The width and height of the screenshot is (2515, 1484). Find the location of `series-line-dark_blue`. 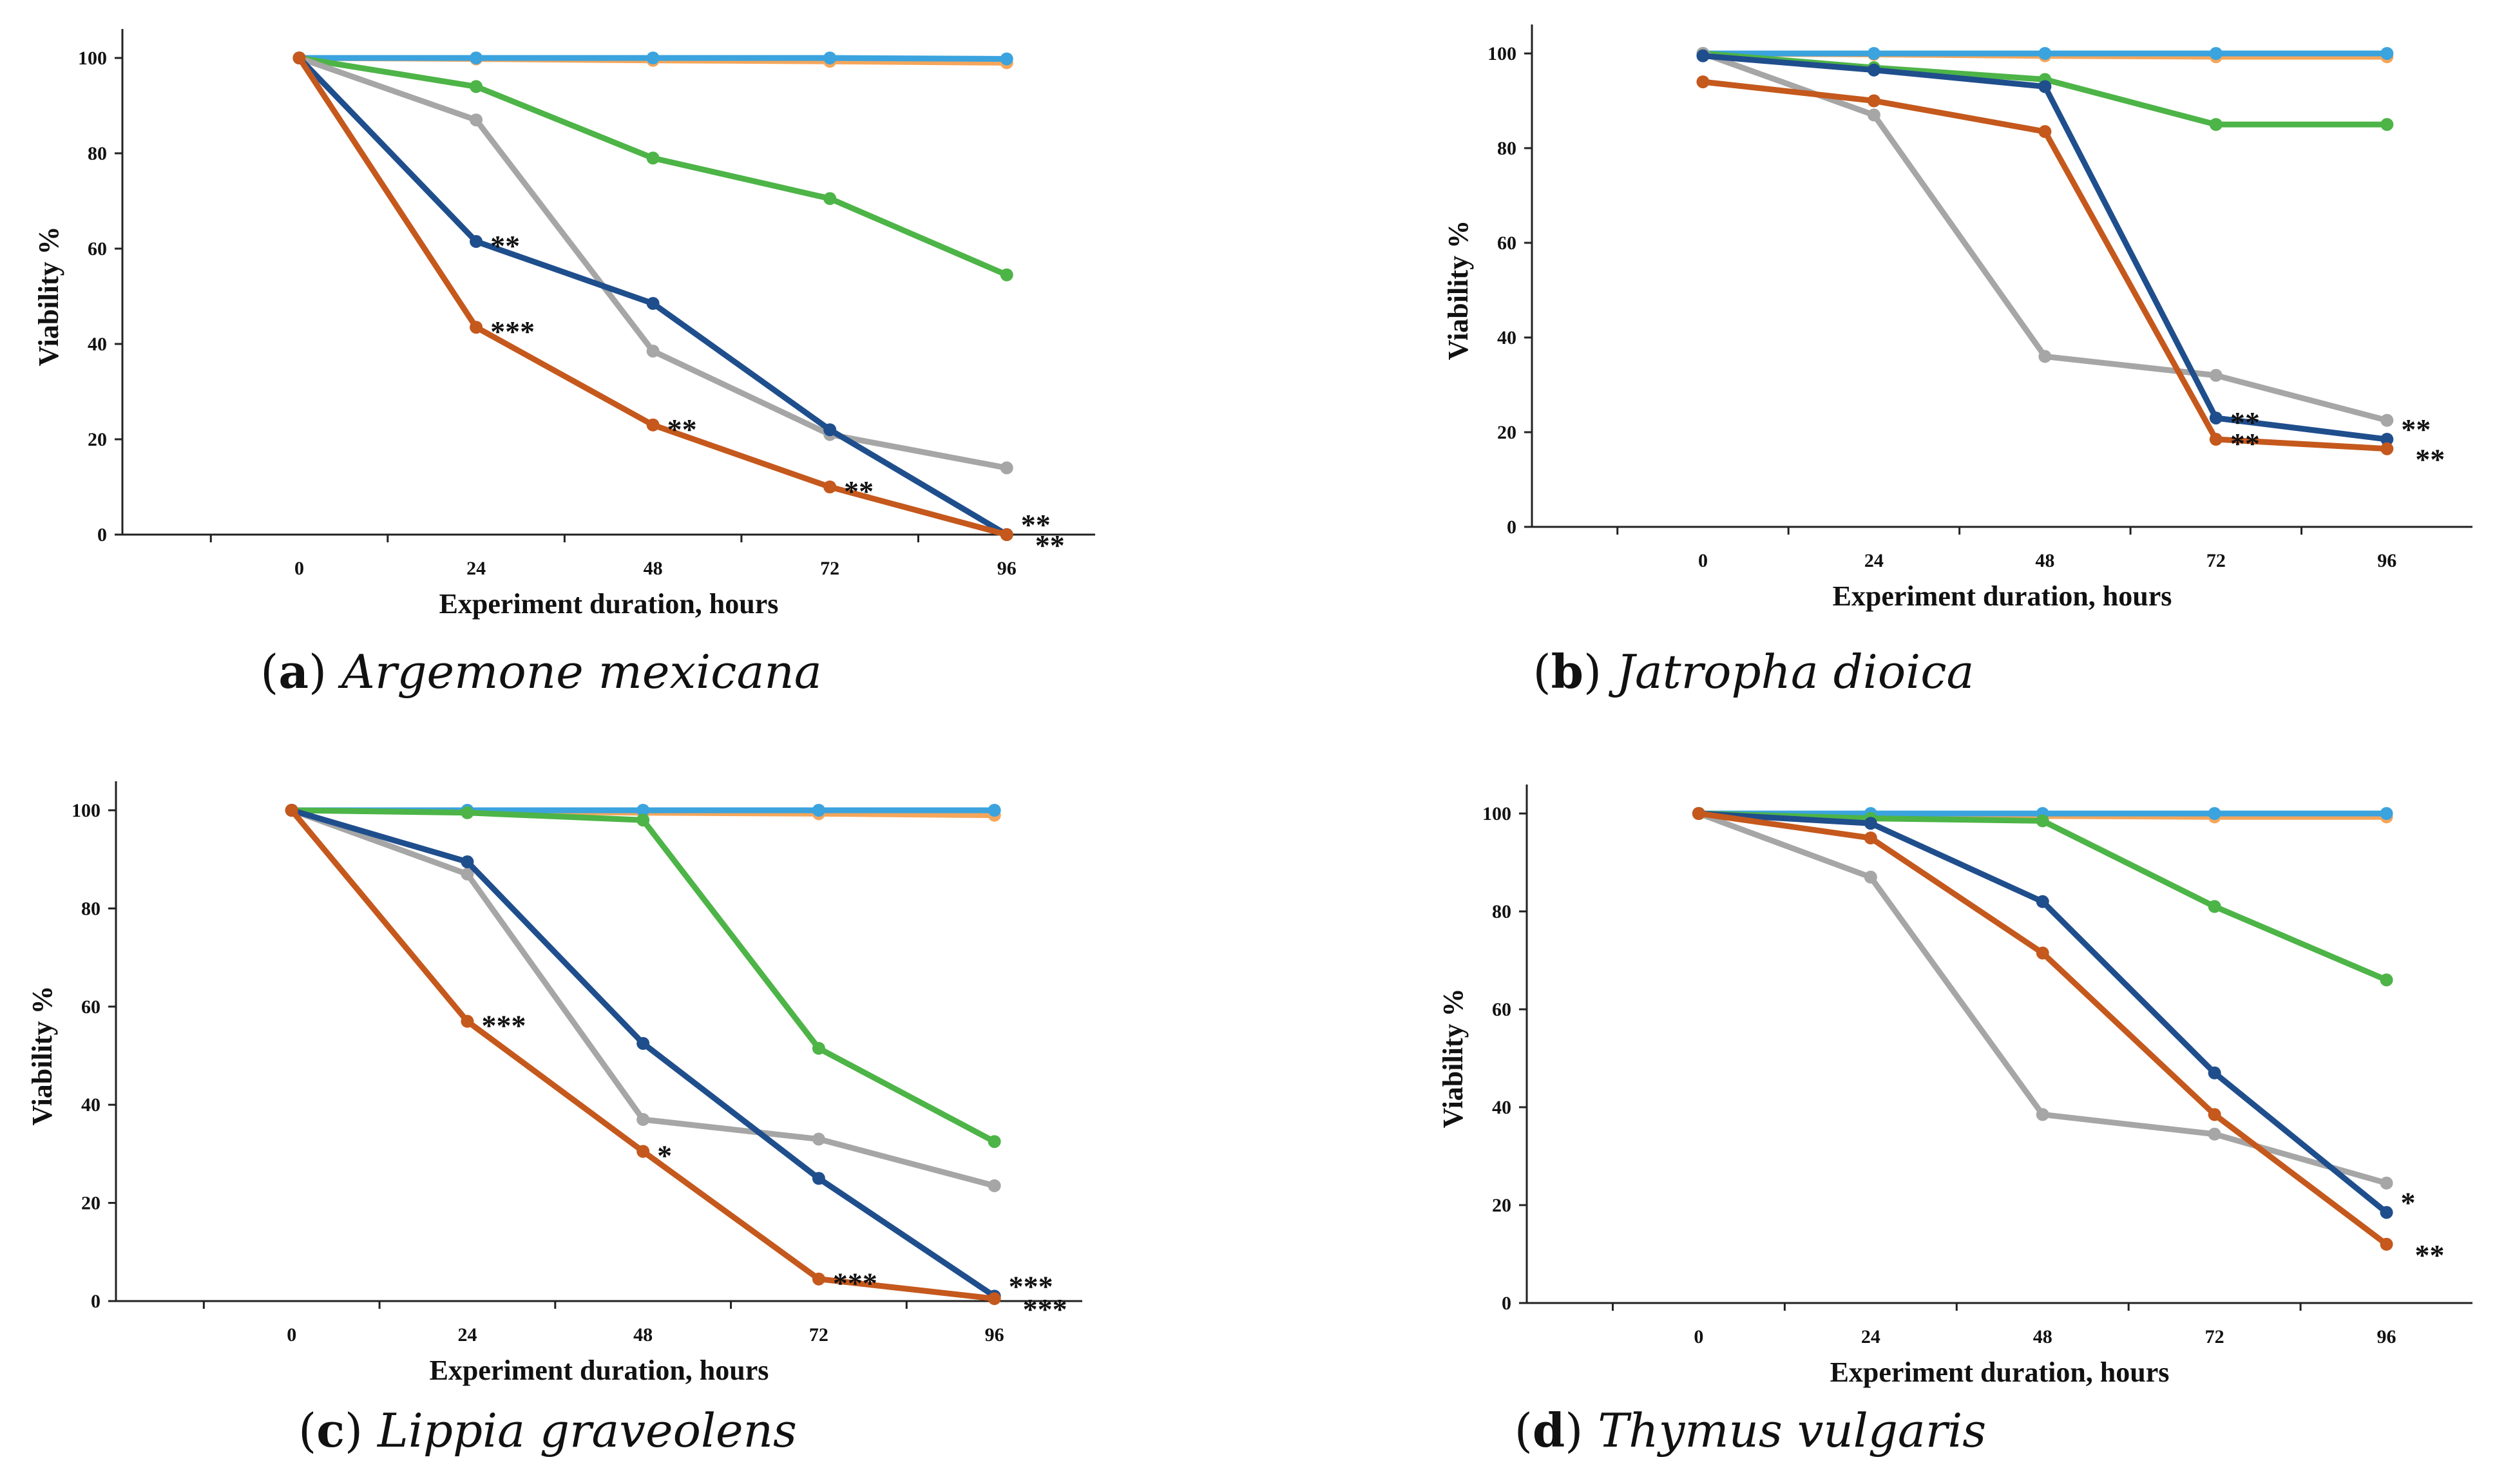

series-line-dark_blue is located at coordinates (653, 296).